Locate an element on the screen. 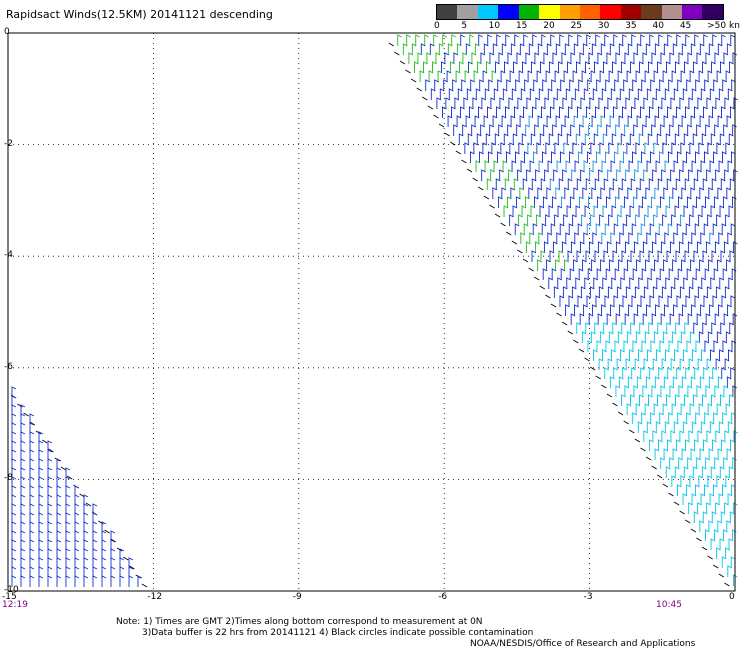 The image size is (740, 650). legend-swatch is located at coordinates (529, 12).